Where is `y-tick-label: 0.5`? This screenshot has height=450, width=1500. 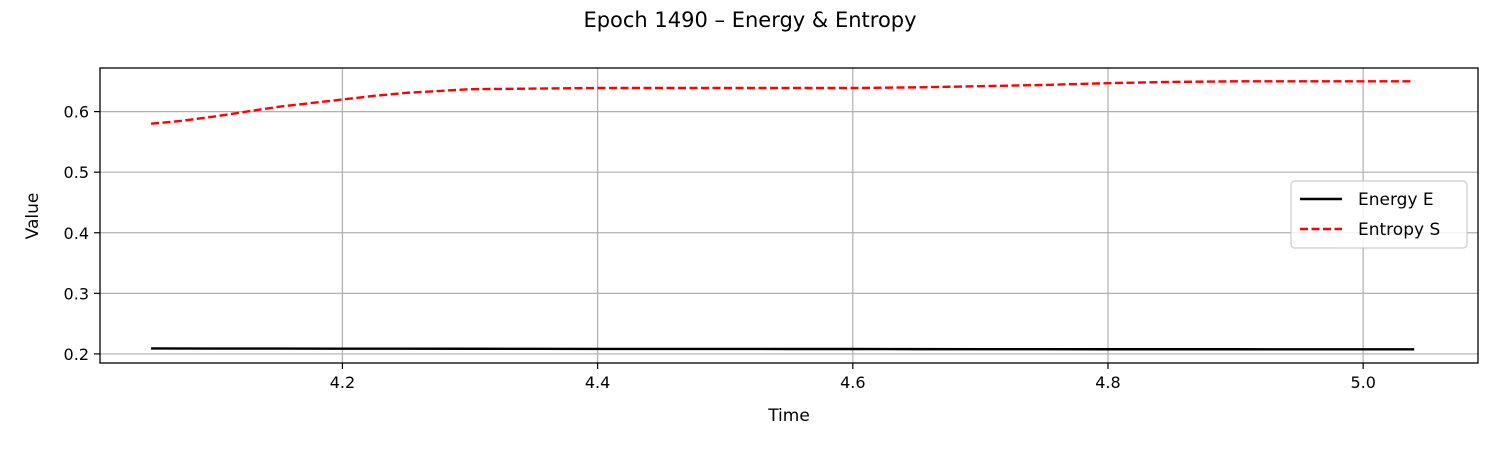
y-tick-label: 0.5 is located at coordinates (76, 172).